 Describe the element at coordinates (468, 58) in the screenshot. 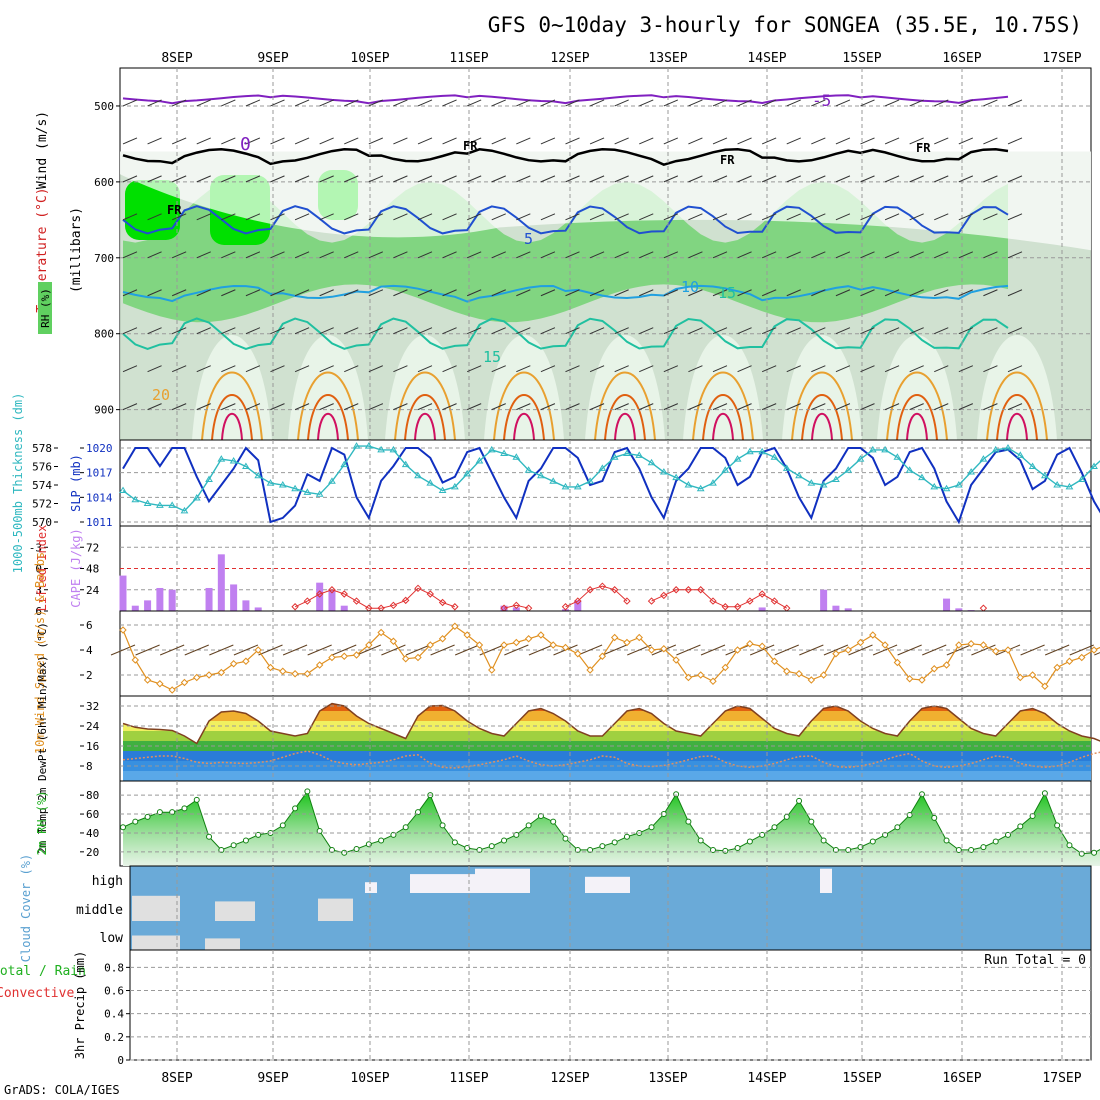

I see `top-date-label: 11SEP` at that location.